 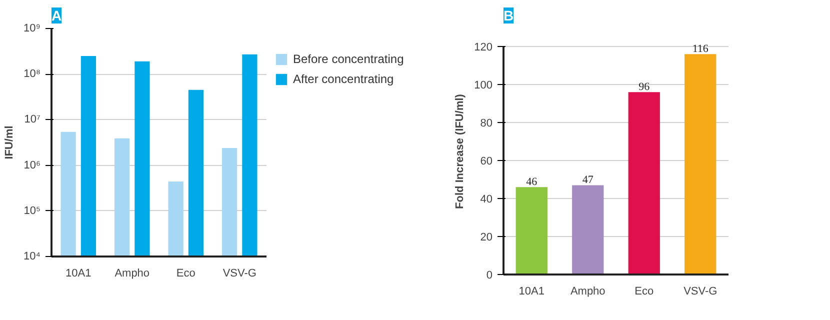 I want to click on data-label: 116, so click(x=700, y=49).